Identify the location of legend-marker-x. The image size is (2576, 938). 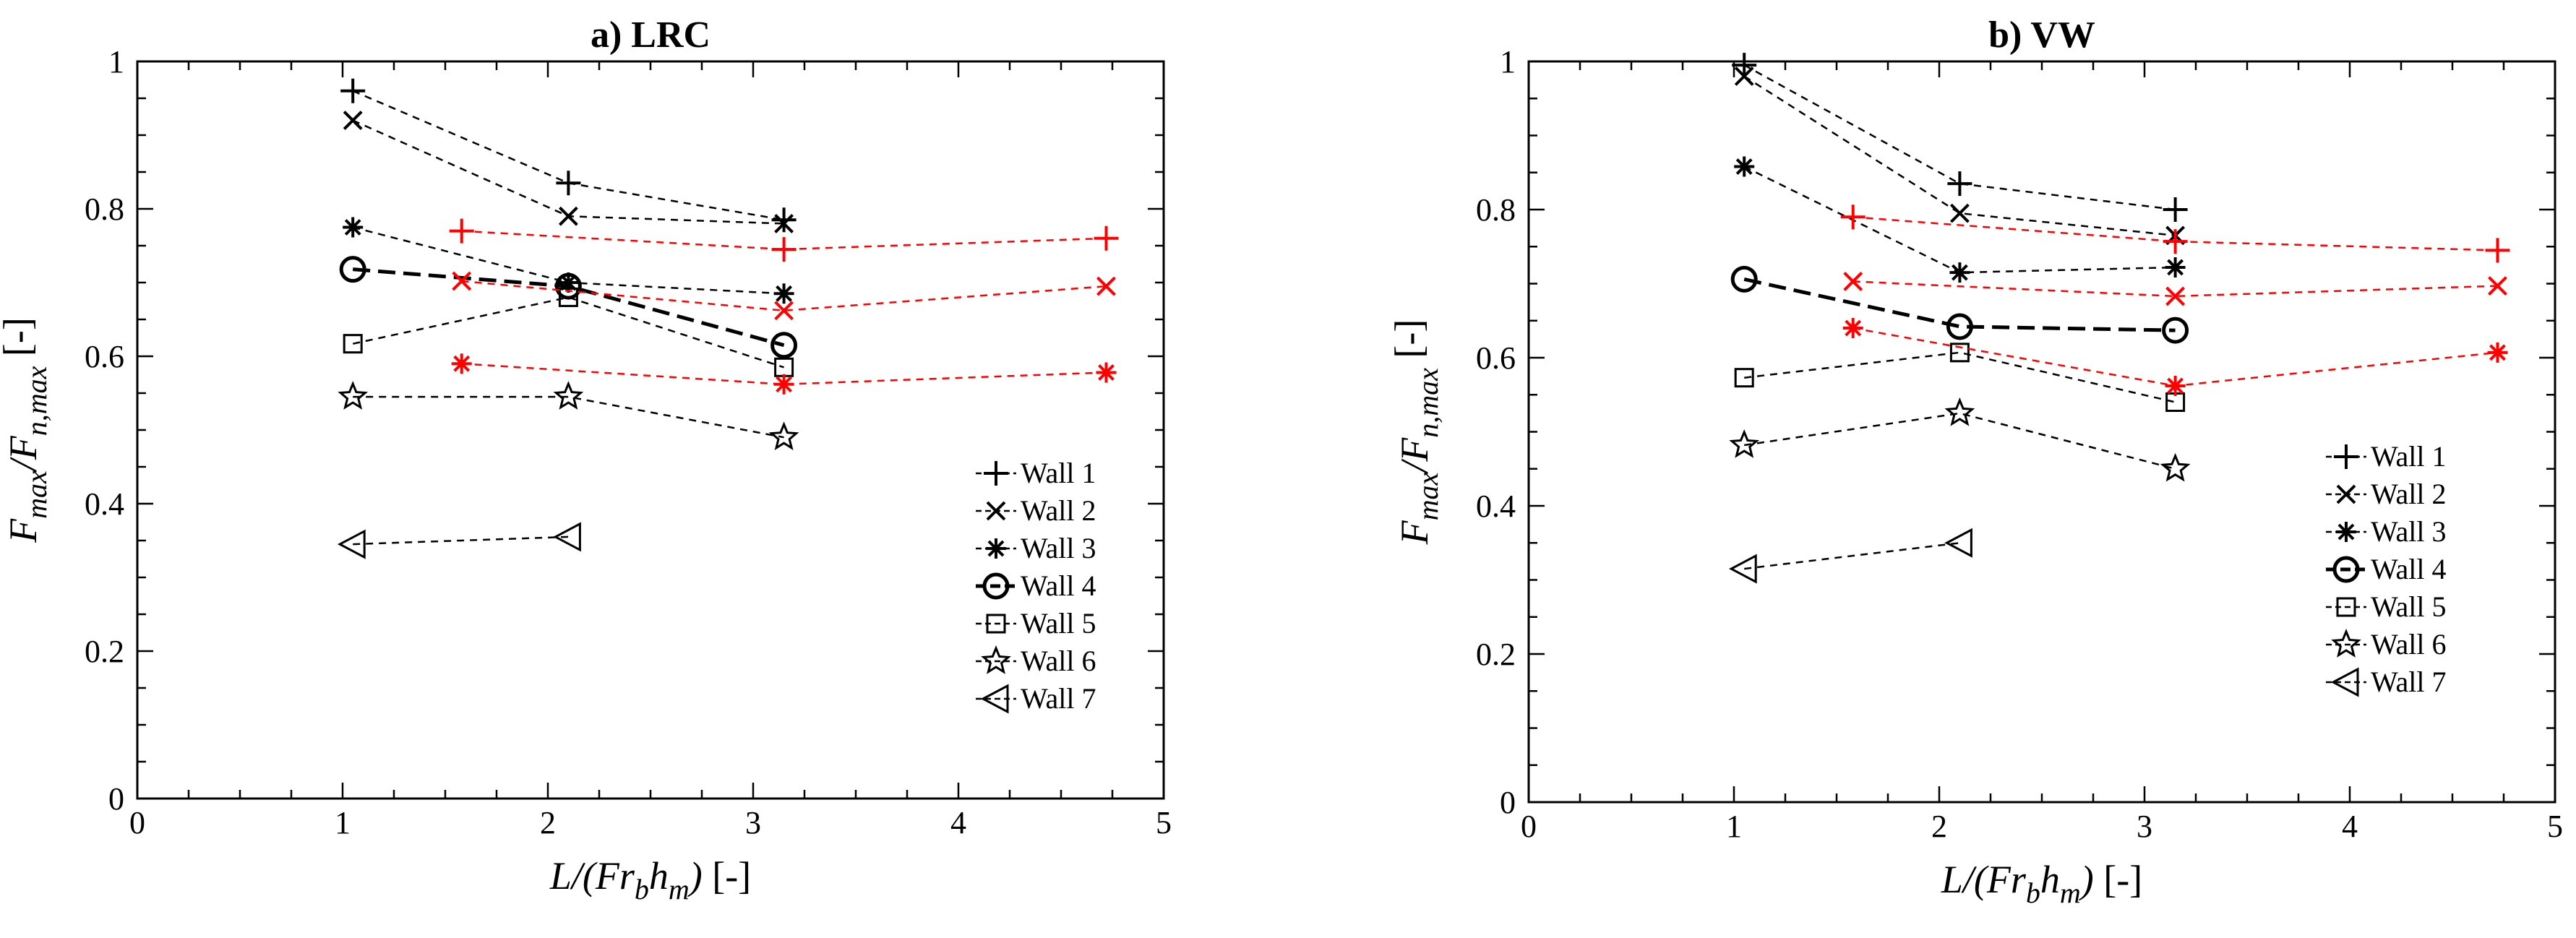
(2346, 494).